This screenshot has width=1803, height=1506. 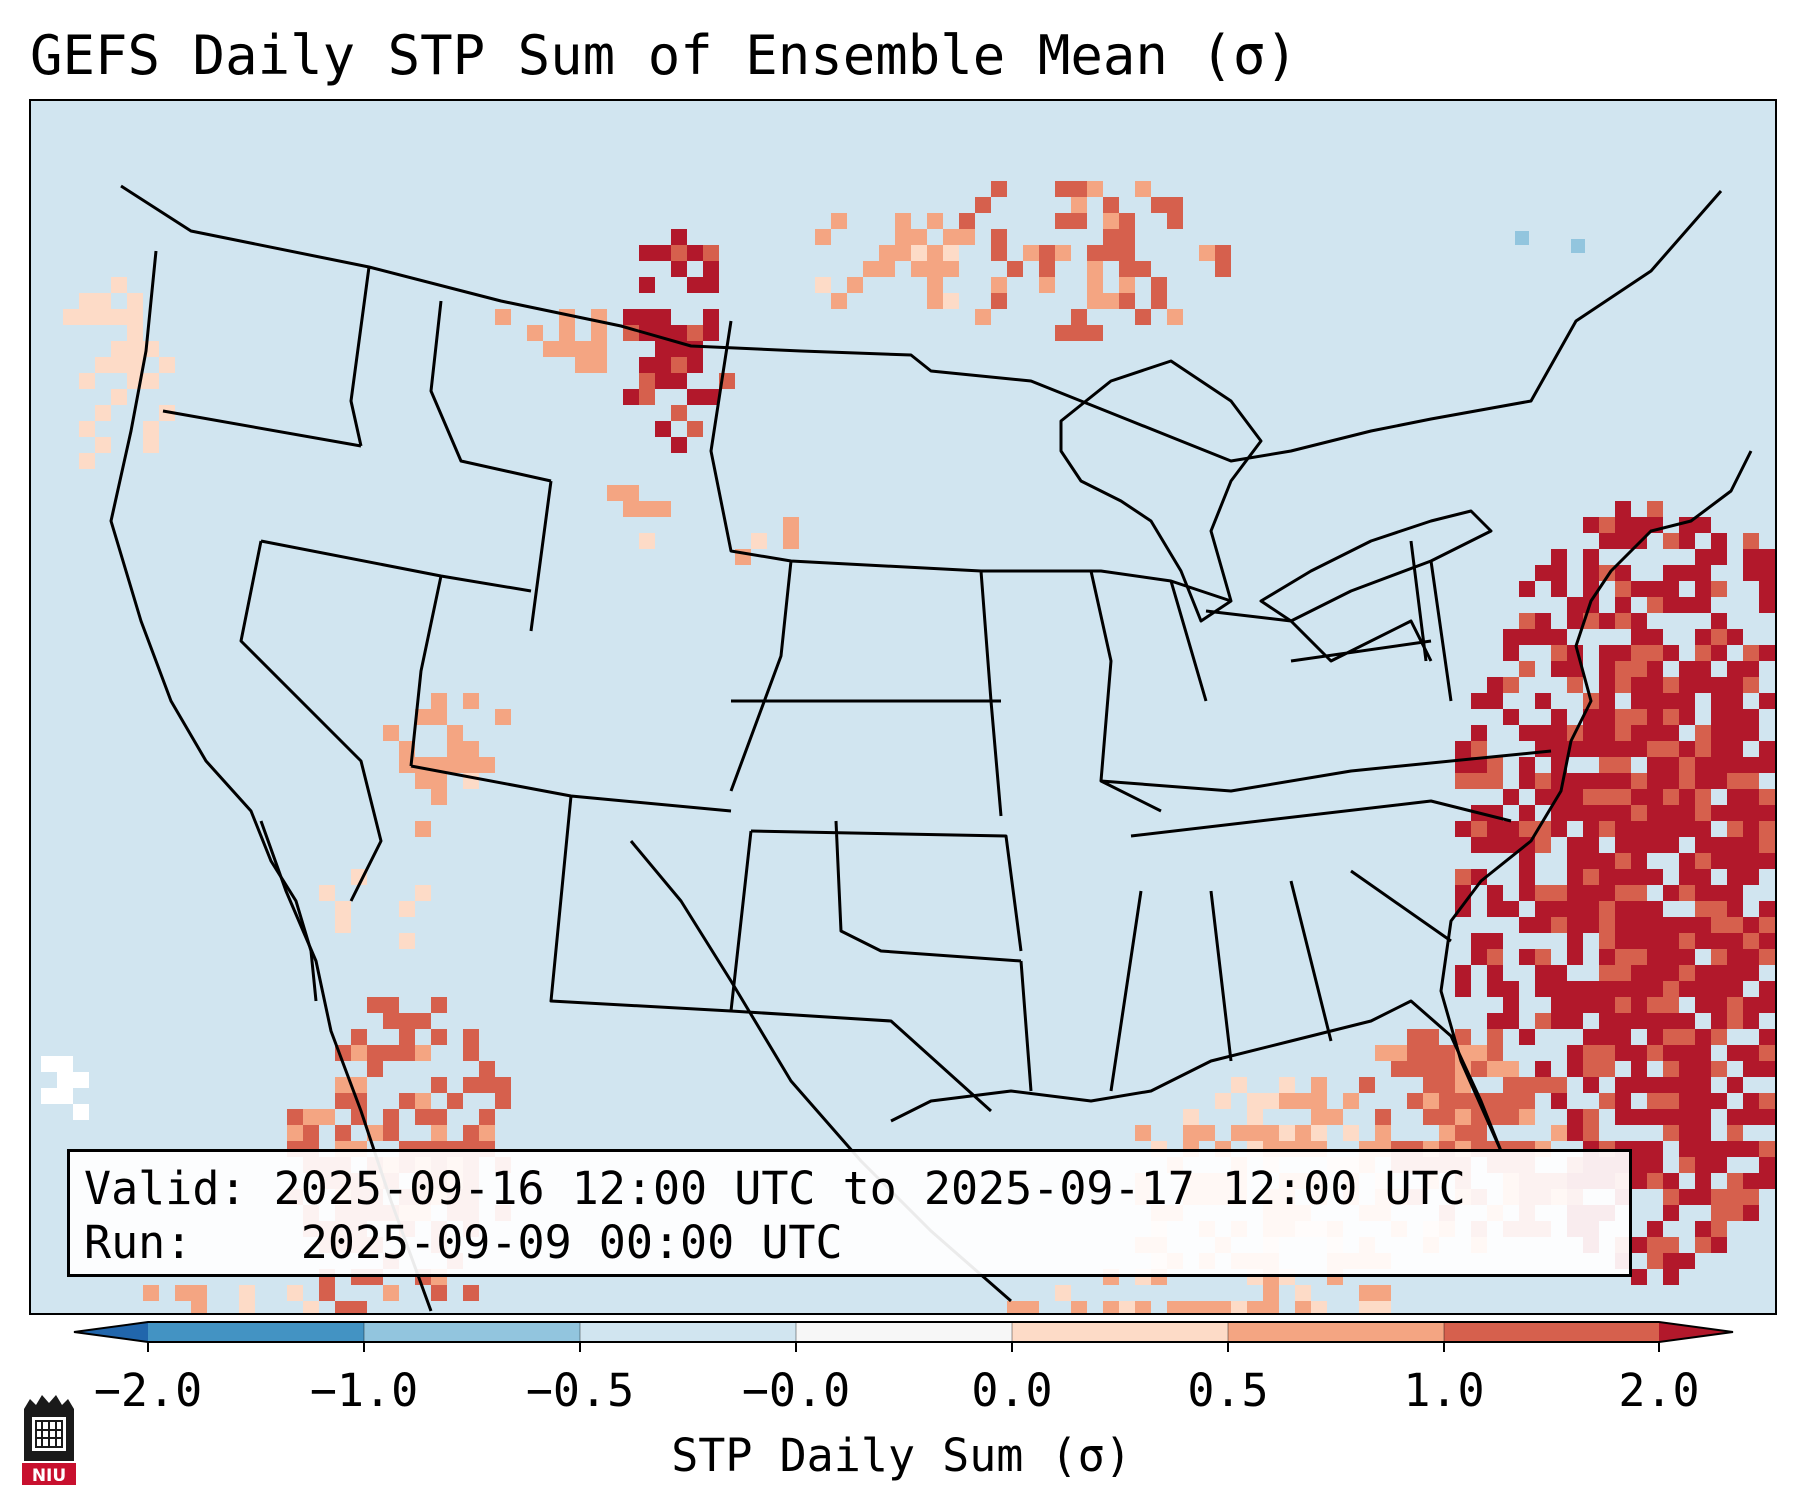 What do you see at coordinates (1596, 801) in the screenshot?
I see `atlantic-coast` at bounding box center [1596, 801].